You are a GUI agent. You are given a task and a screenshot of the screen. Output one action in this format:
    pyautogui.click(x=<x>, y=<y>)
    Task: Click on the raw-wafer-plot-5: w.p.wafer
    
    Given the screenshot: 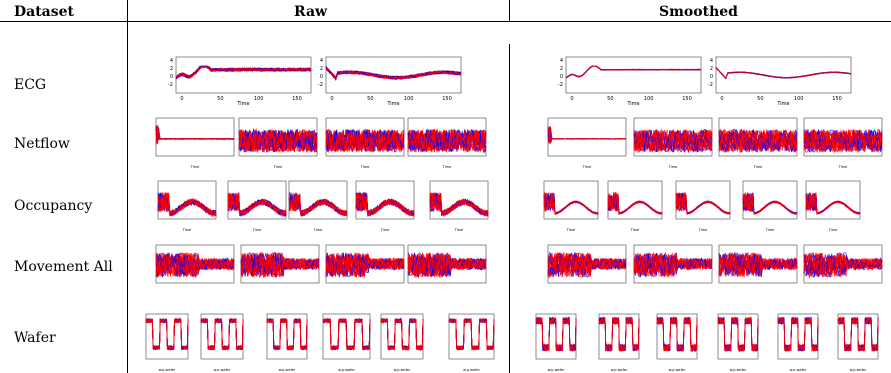 What is the action you would take?
    pyautogui.click(x=402, y=342)
    